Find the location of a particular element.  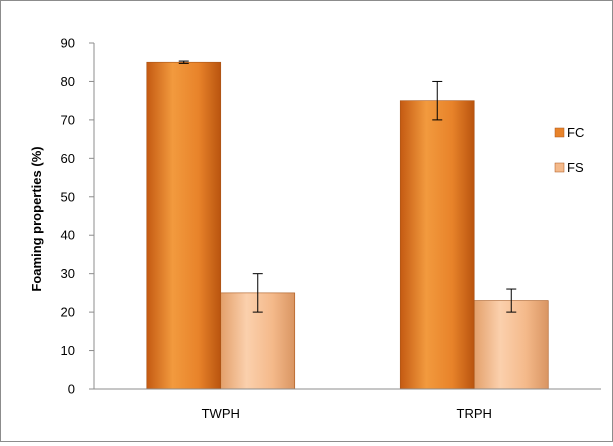

legend-swatch-fc is located at coordinates (559, 132).